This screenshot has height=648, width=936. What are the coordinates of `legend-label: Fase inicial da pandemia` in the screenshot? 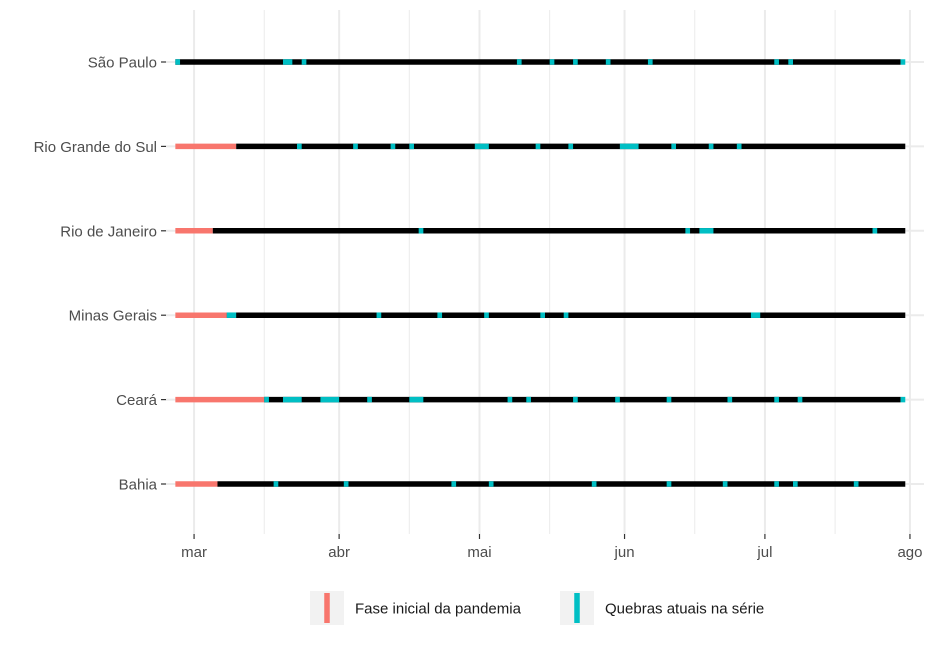 It's located at (438, 609).